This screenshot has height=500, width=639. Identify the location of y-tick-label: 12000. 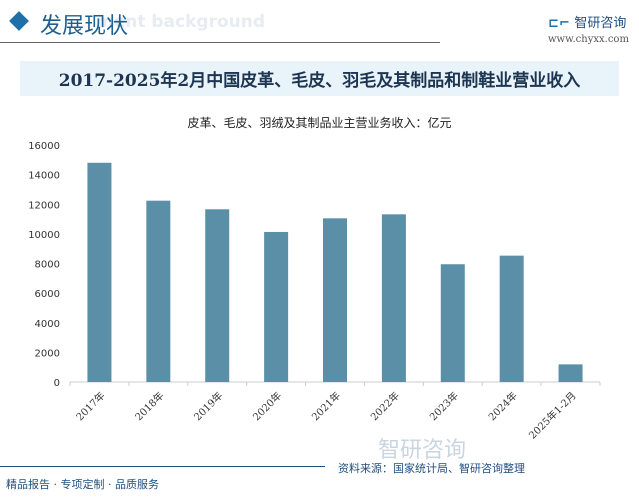
(44, 205).